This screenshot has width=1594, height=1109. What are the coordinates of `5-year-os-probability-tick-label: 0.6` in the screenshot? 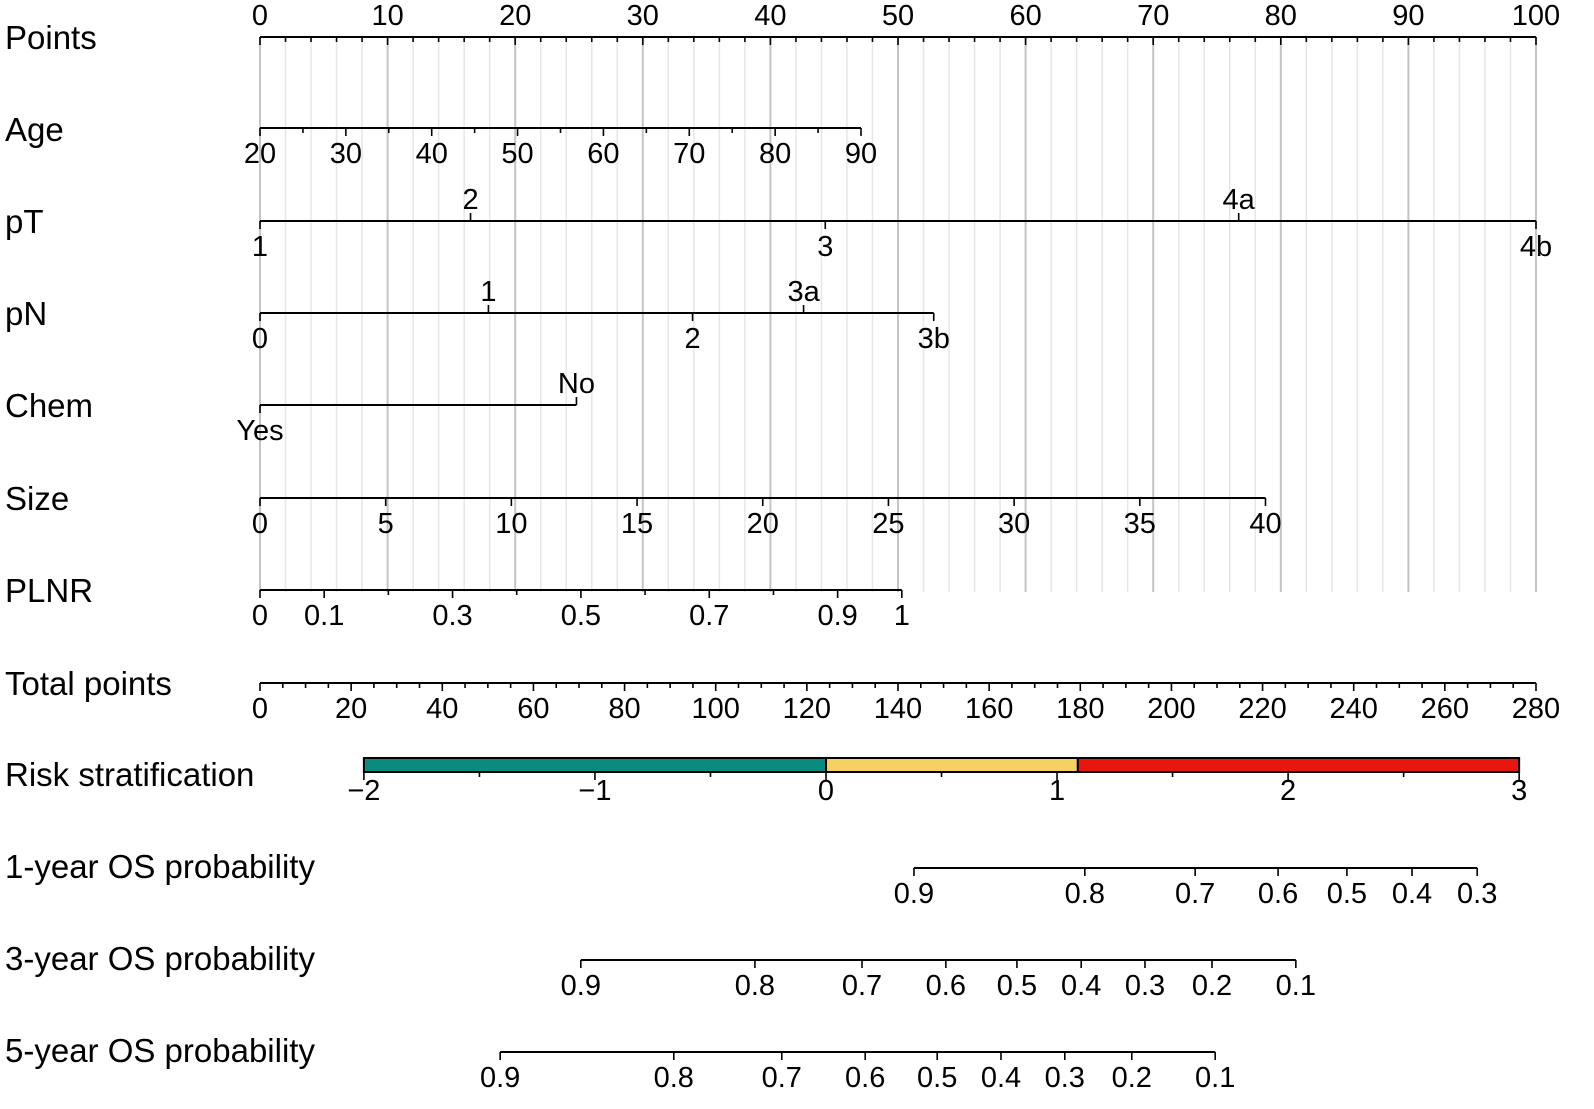 It's located at (865, 1078).